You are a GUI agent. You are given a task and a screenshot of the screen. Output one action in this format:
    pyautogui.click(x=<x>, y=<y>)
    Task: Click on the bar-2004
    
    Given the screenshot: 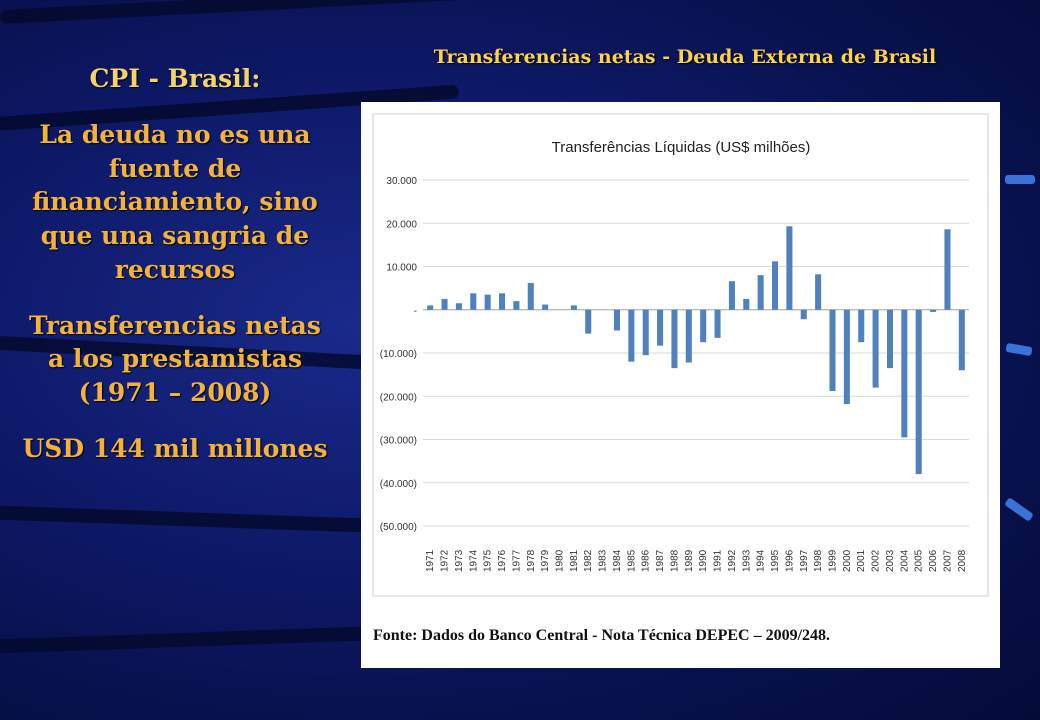 What is the action you would take?
    pyautogui.click(x=904, y=373)
    